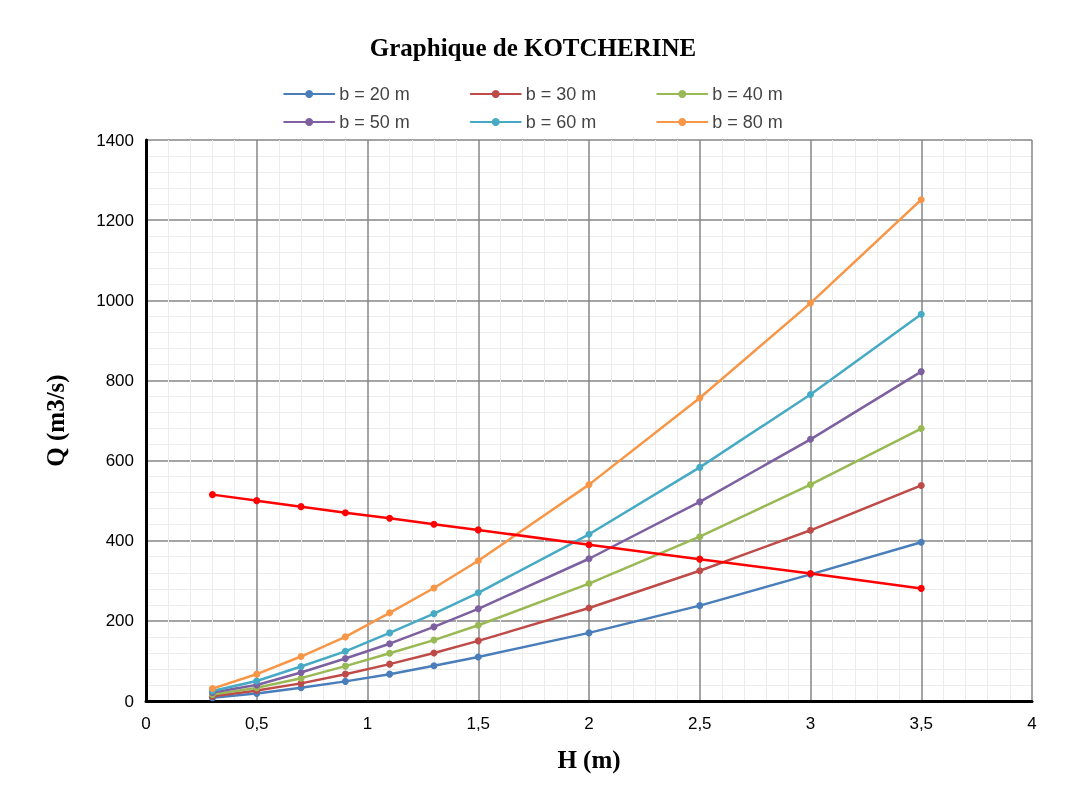 This screenshot has height=811, width=1066. Describe the element at coordinates (119, 461) in the screenshot. I see `y-tick-label: 600` at that location.